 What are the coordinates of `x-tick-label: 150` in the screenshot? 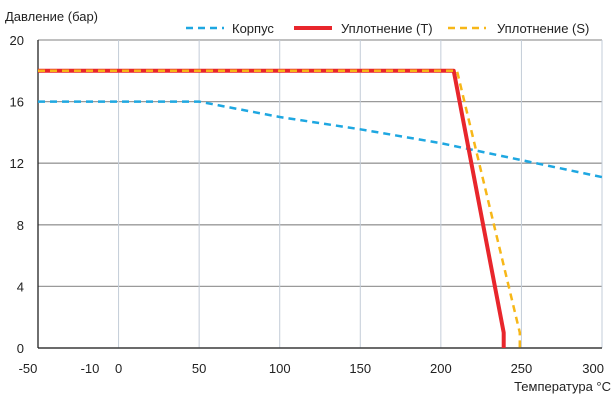 It's located at (360, 368).